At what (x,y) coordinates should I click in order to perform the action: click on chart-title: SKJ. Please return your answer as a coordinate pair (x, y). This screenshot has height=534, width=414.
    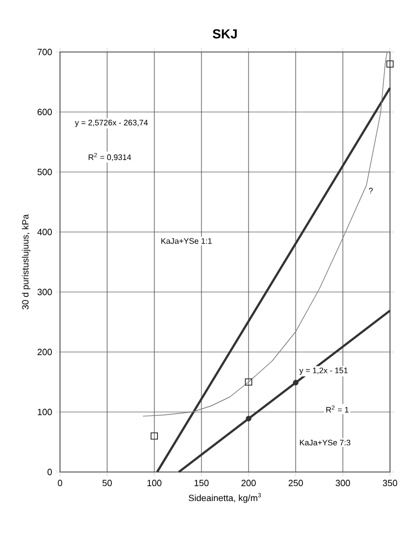
    Looking at the image, I should click on (224, 33).